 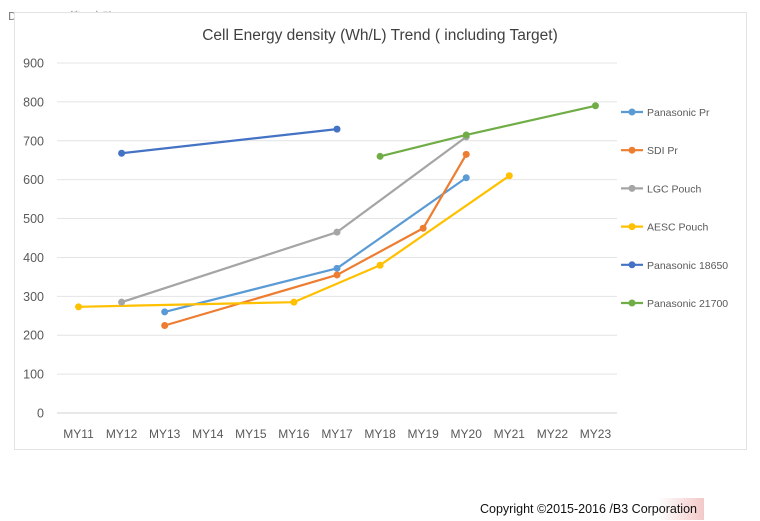 I want to click on x-tick-label: MY16, so click(x=294, y=434).